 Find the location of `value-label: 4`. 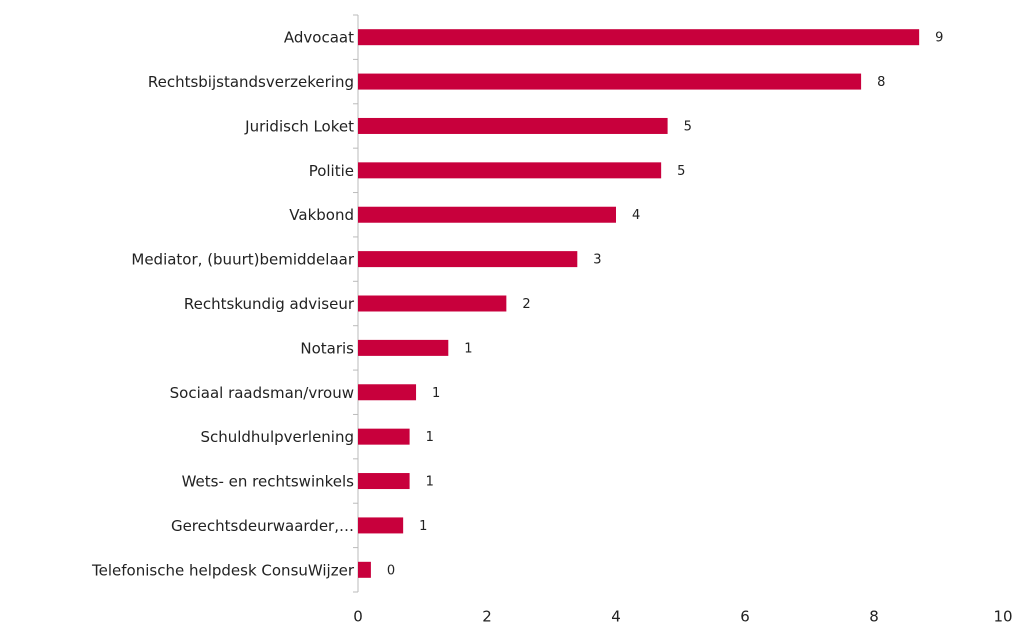

value-label: 4 is located at coordinates (636, 215).